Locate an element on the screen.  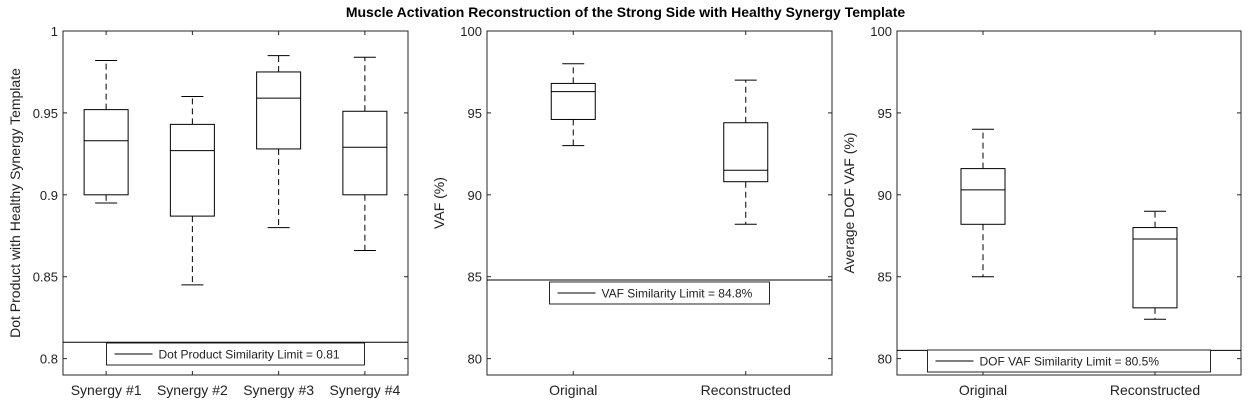
y-tick-label: 1 is located at coordinates (54, 31).